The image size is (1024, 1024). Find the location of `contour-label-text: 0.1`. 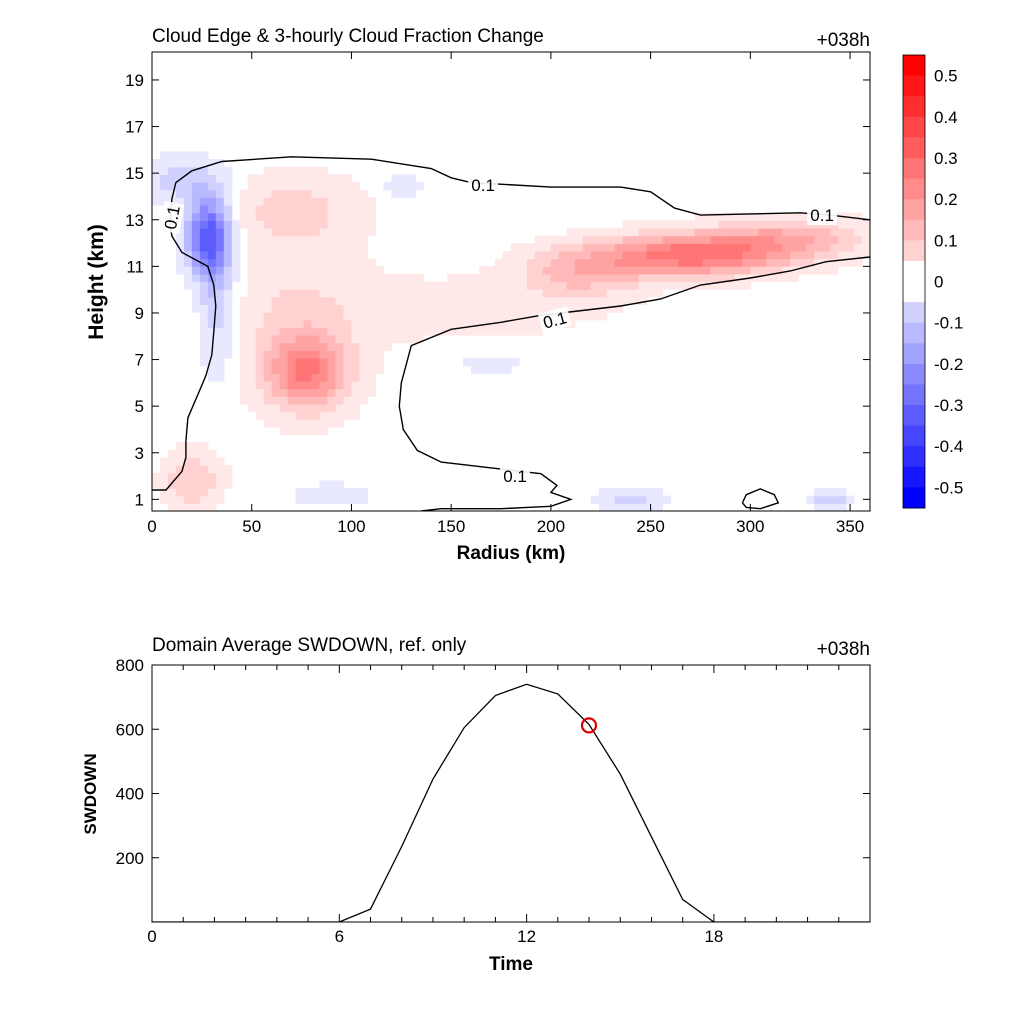

contour-label-text: 0.1 is located at coordinates (515, 476).